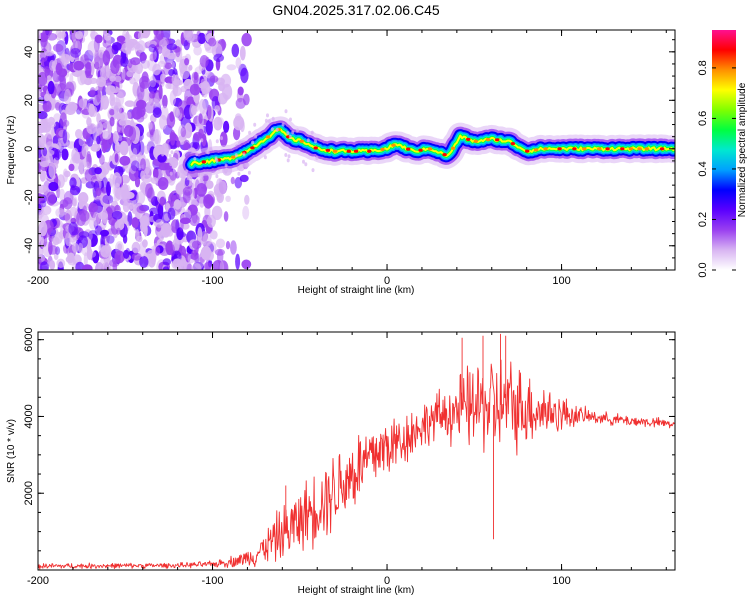 The image size is (750, 600). I want to click on x-tick-label: 100, so click(561, 281).